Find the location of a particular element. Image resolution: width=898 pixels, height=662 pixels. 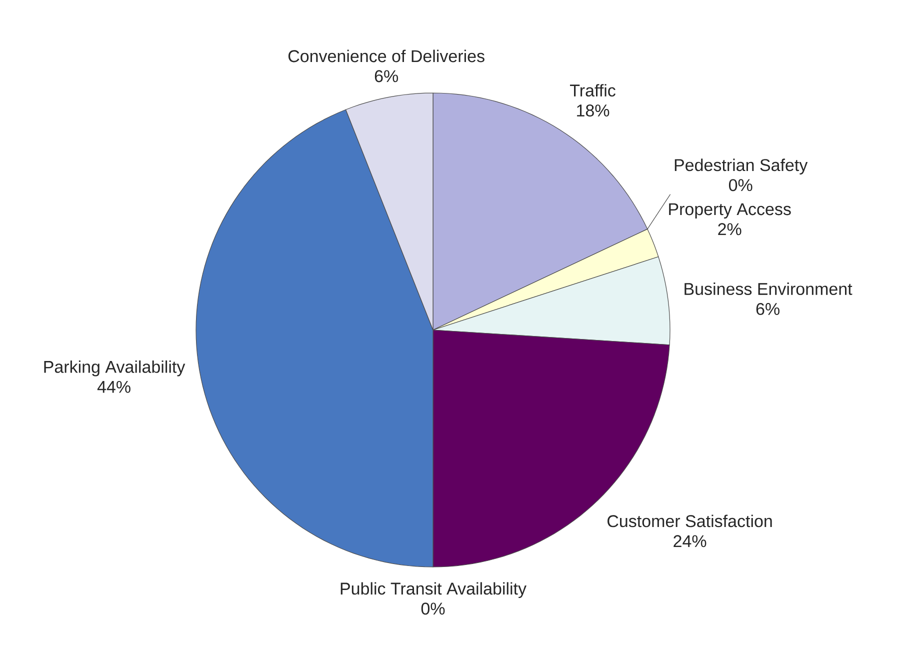

slice-label: Traffic is located at coordinates (593, 90).